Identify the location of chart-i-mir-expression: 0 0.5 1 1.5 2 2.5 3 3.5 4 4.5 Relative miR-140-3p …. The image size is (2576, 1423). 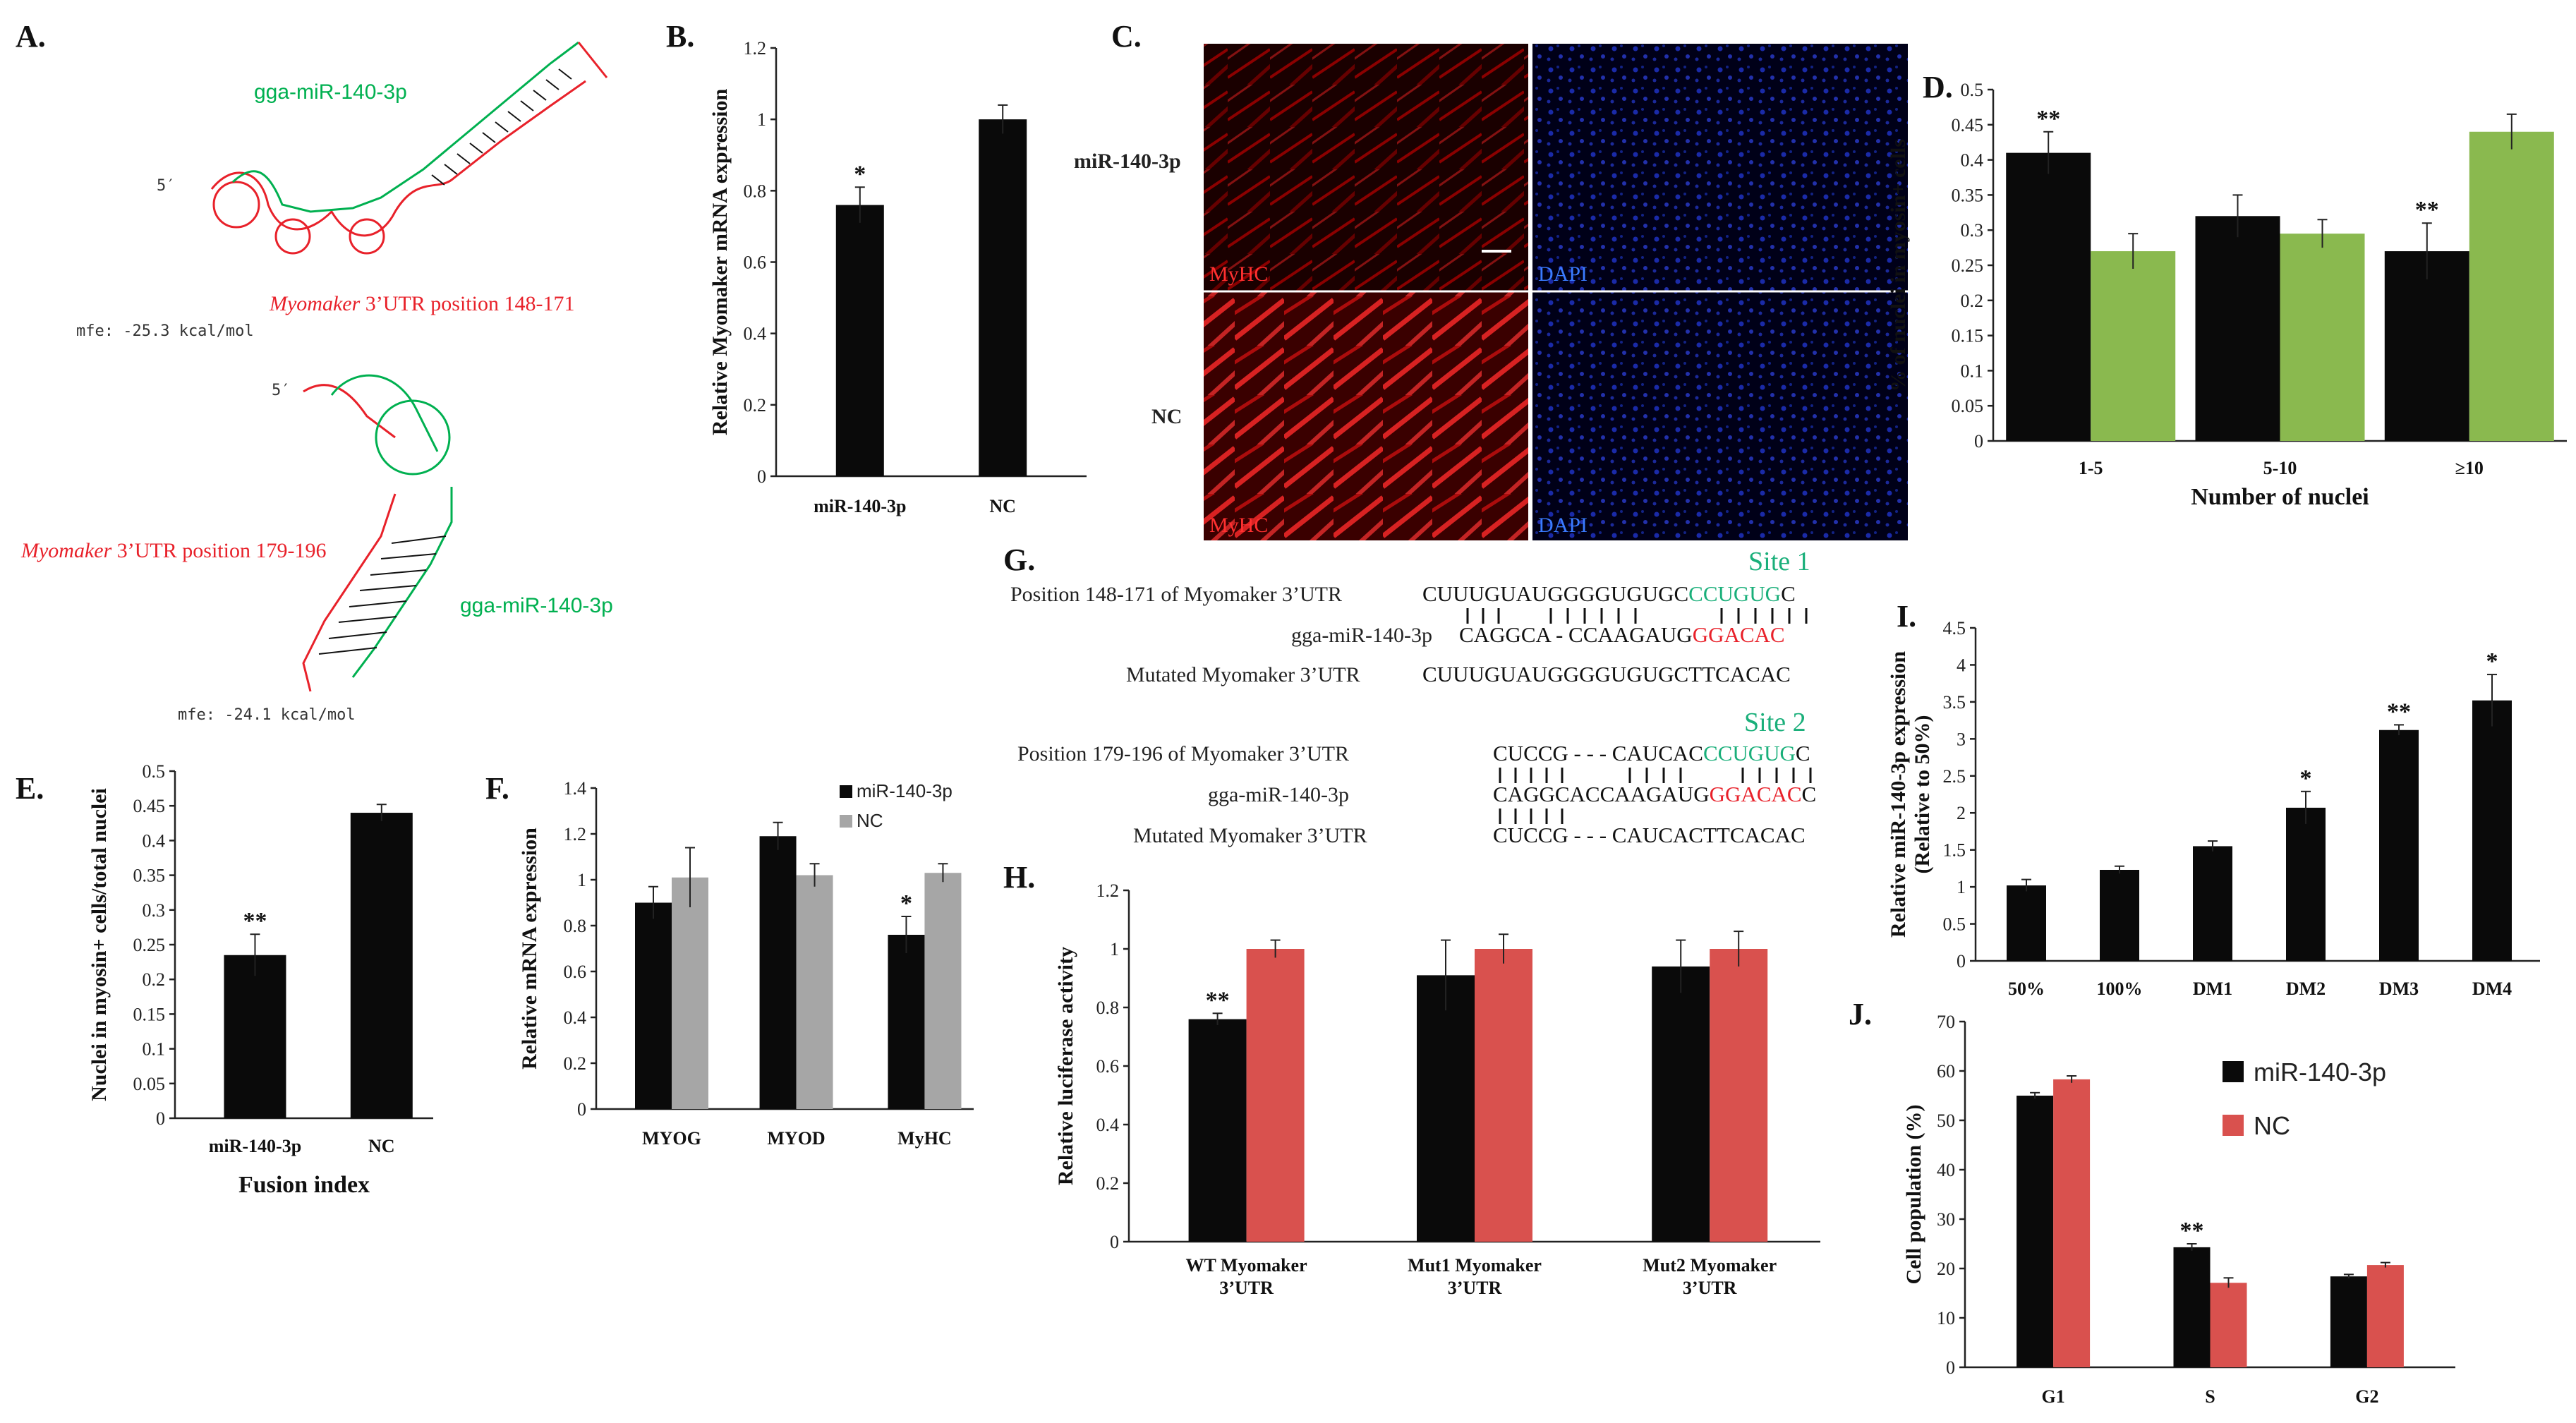
(2214, 808).